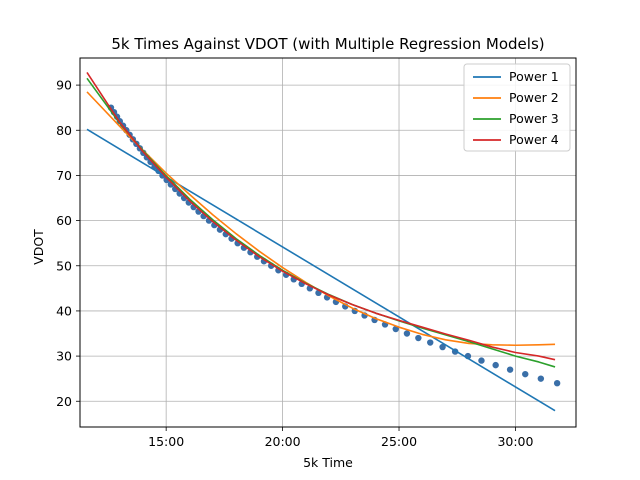 The width and height of the screenshot is (640, 480). What do you see at coordinates (64, 265) in the screenshot?
I see `y-tick-label: 50` at bounding box center [64, 265].